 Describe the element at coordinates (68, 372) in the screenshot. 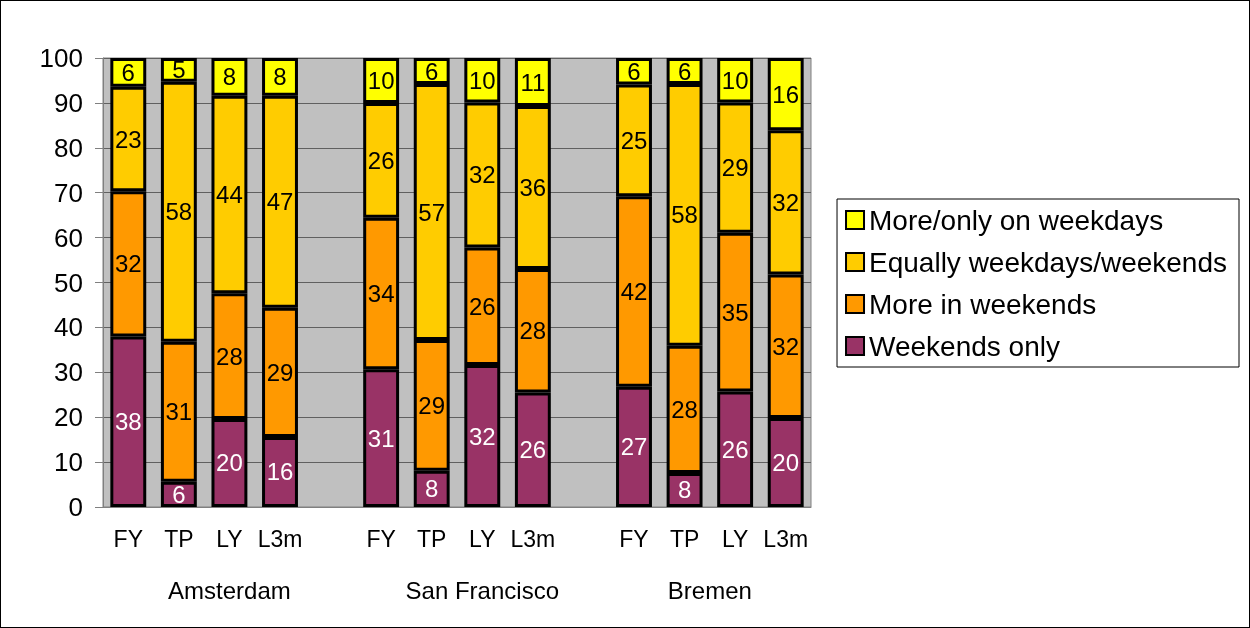

I see `y-tick-label: 30` at that location.